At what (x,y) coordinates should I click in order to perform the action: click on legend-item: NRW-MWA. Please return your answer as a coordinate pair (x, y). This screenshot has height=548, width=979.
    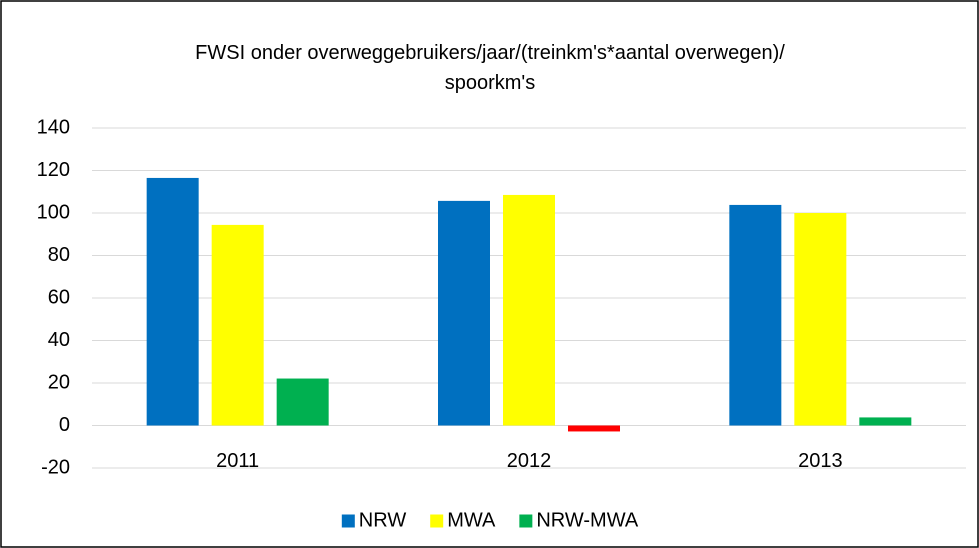
    Looking at the image, I should click on (579, 520).